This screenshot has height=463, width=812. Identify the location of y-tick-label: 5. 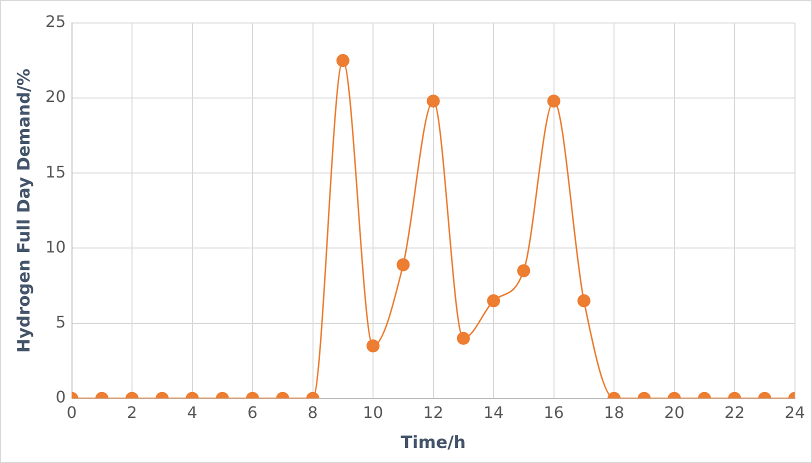
(61, 322).